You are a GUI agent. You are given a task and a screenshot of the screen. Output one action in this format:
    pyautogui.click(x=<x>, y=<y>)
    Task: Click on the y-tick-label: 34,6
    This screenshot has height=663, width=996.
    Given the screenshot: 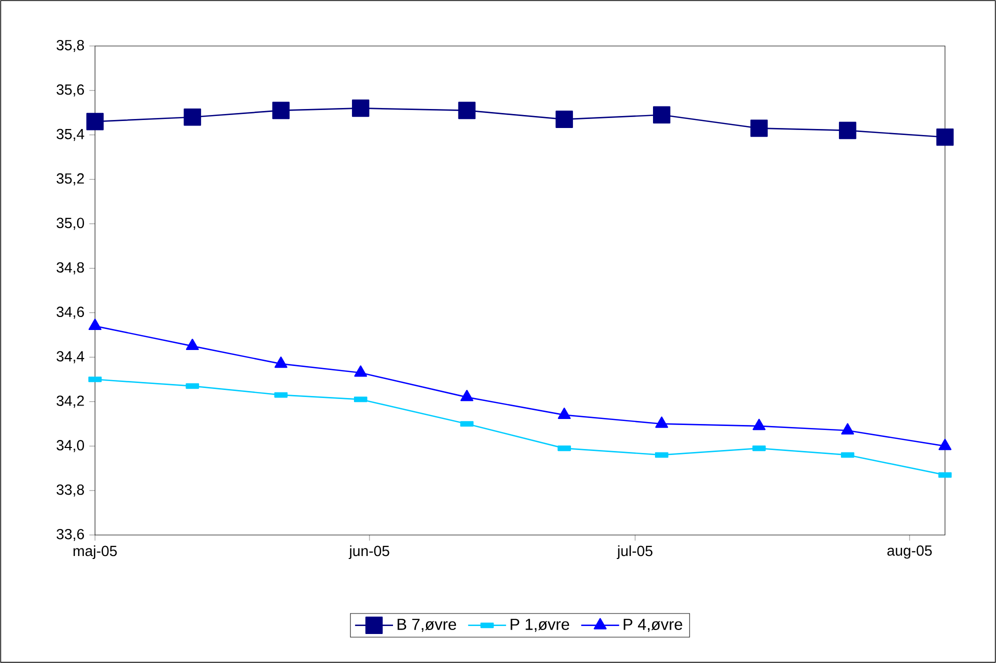 What is the action you would take?
    pyautogui.click(x=70, y=312)
    